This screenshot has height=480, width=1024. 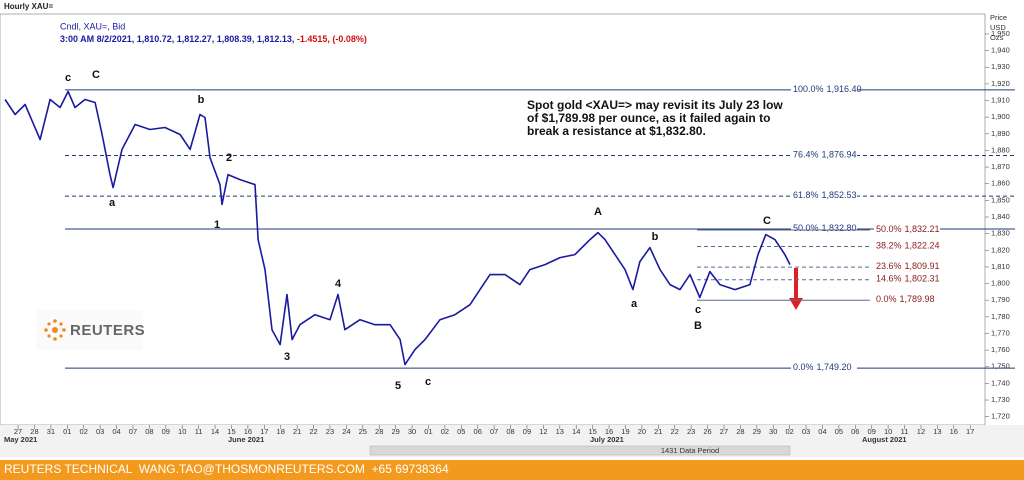 I want to click on y-tick-label: 1,910, so click(x=1000, y=100).